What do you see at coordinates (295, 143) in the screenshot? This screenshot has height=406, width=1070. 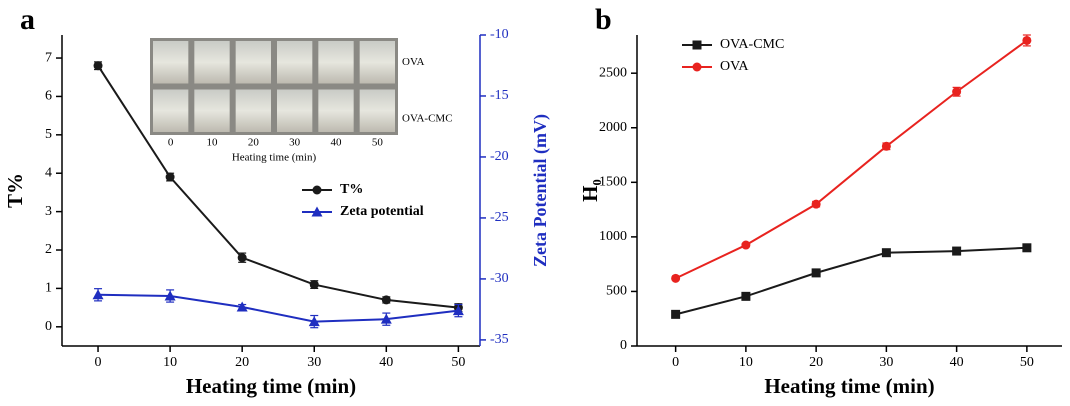 I see `inset-column-label: 30` at bounding box center [295, 143].